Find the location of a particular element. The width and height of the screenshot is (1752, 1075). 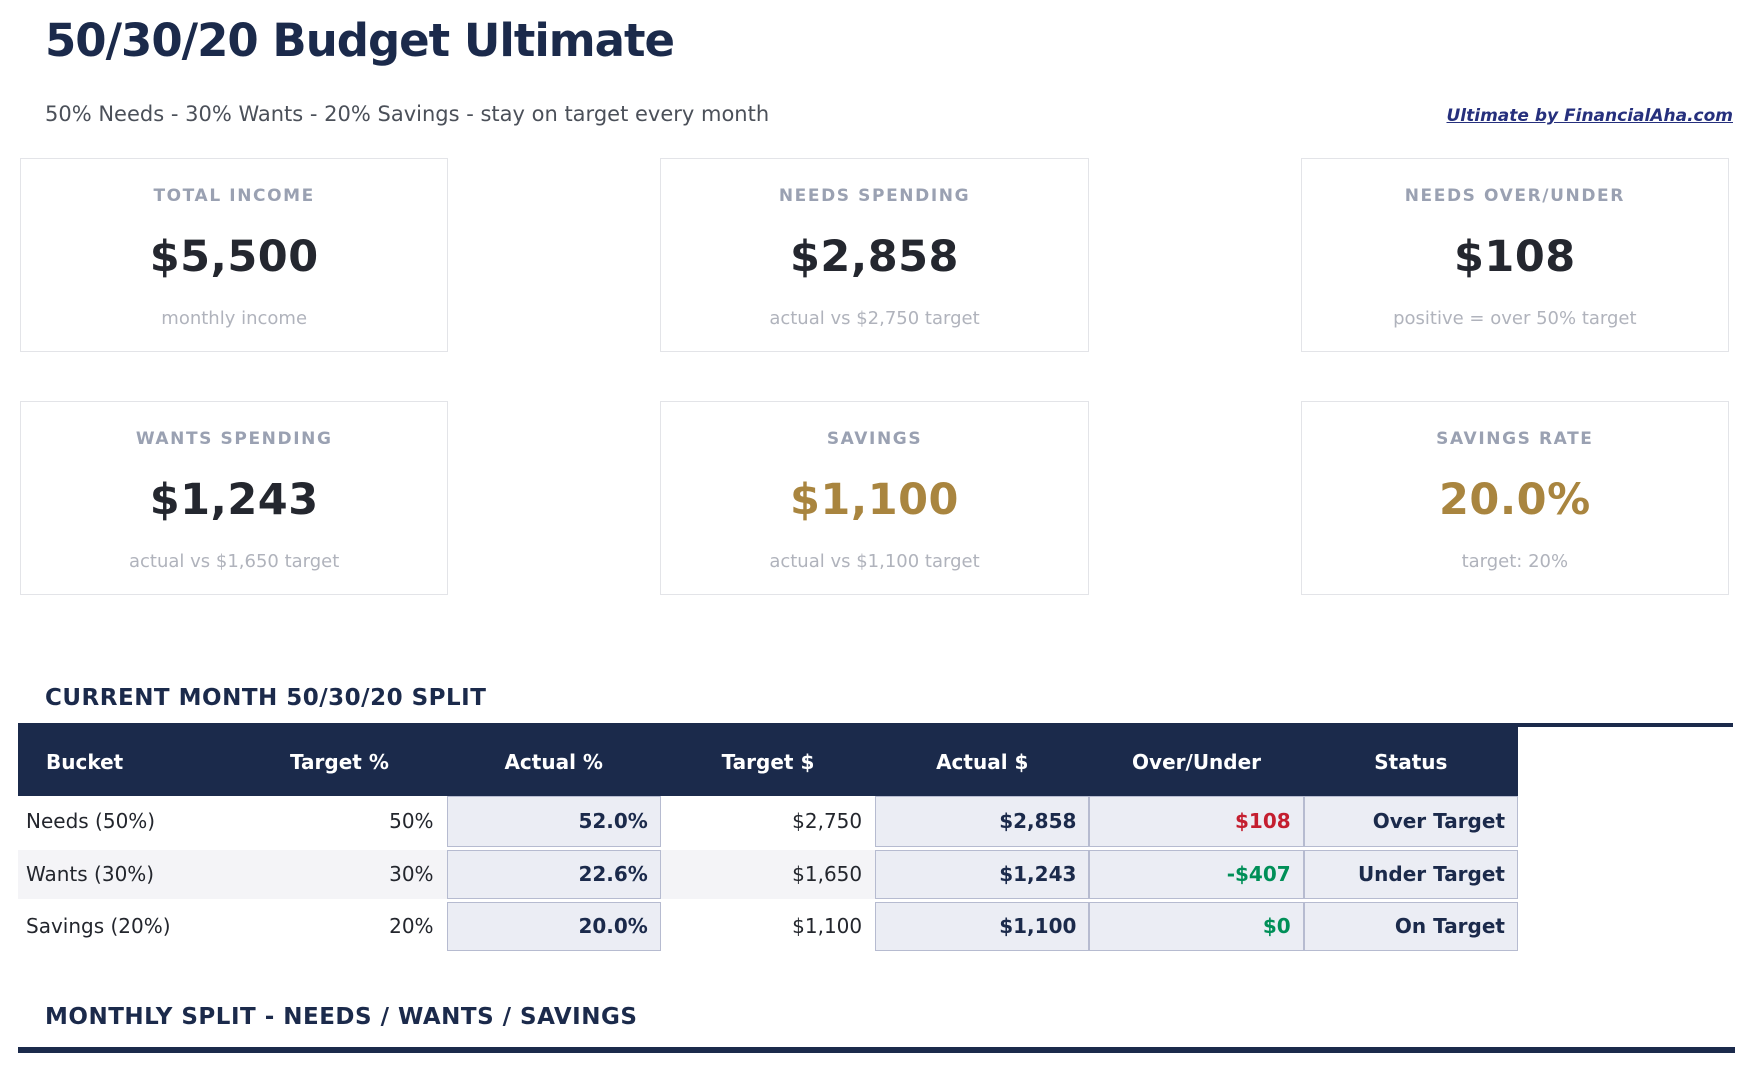

cell-target-pct: 30% is located at coordinates (339, 875).